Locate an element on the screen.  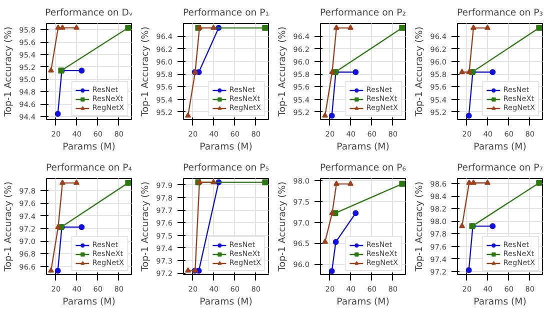
chart-title: Performance on P₆ is located at coordinates (363, 168).